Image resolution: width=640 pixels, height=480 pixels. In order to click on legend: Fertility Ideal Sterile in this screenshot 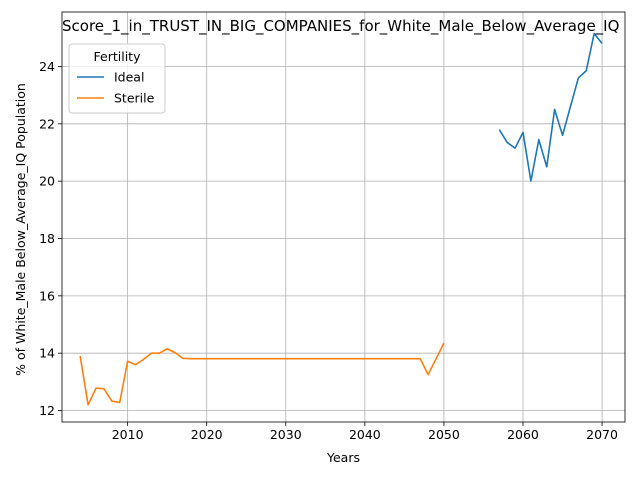, I will do `click(117, 78)`.